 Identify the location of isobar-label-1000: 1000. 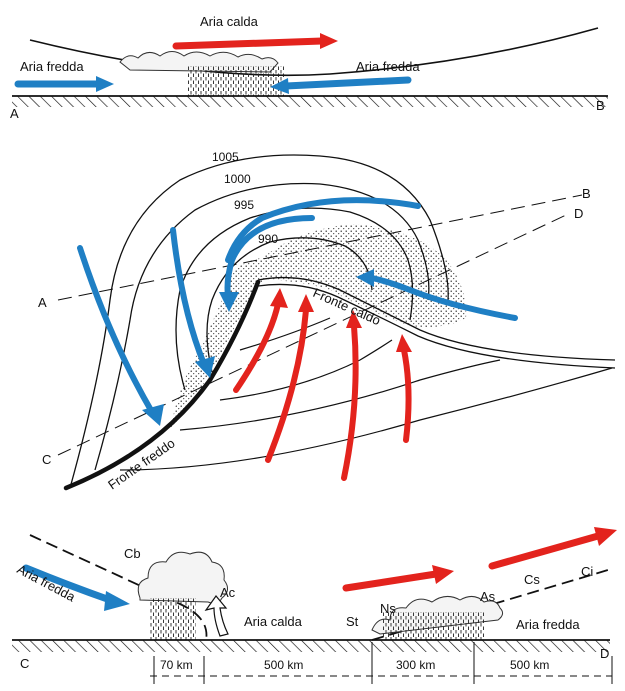
(237, 179).